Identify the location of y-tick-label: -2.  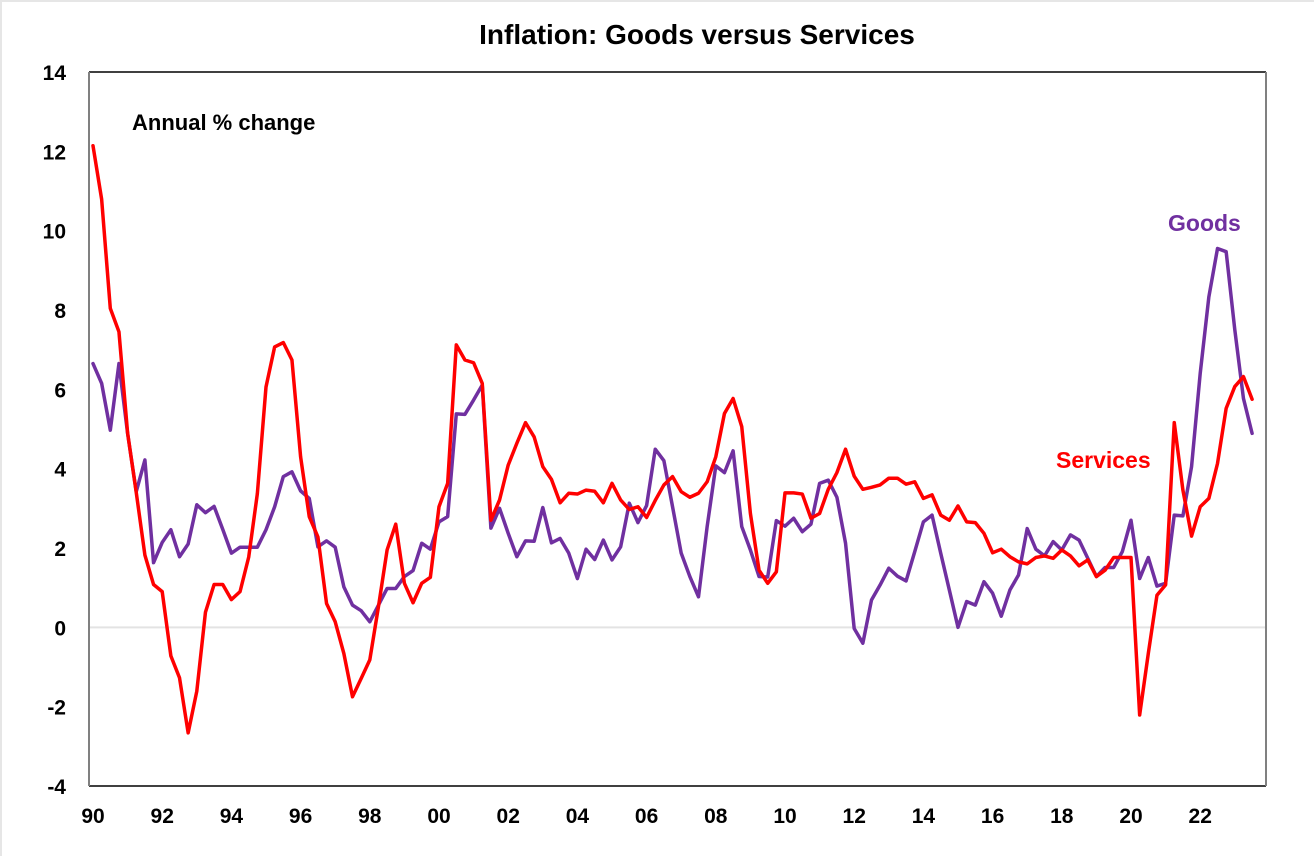
(56, 708).